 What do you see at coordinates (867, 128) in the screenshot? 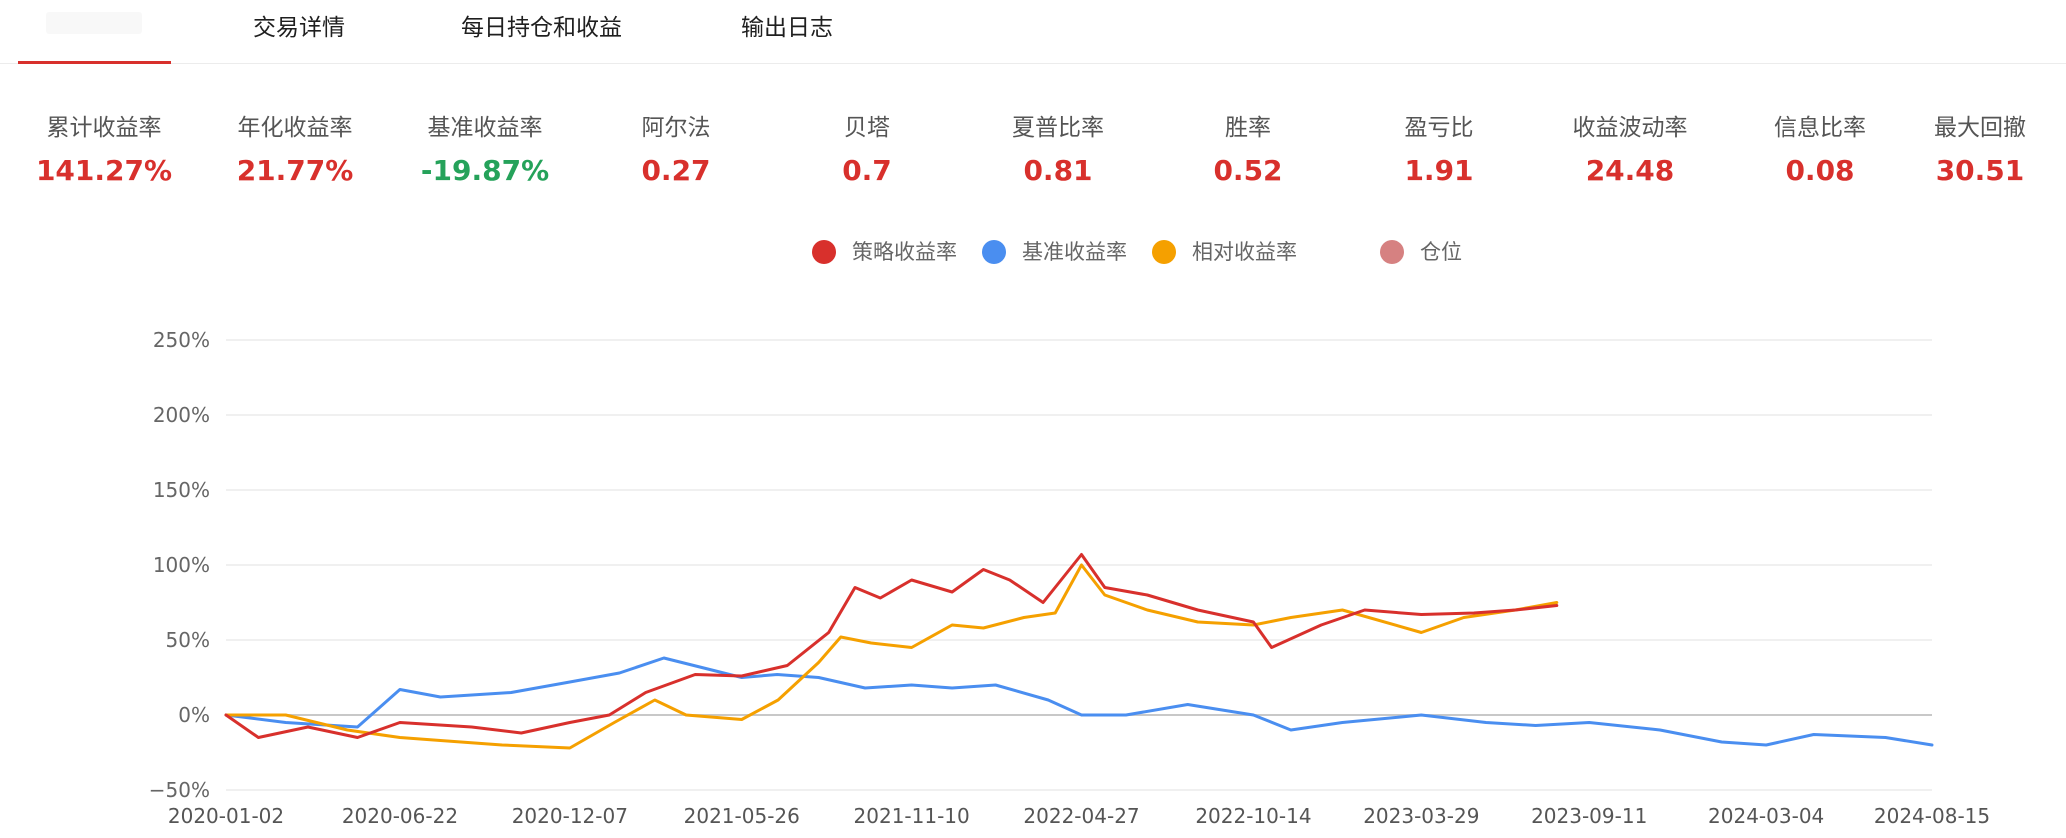
I see `metric-label: 贝塔` at bounding box center [867, 128].